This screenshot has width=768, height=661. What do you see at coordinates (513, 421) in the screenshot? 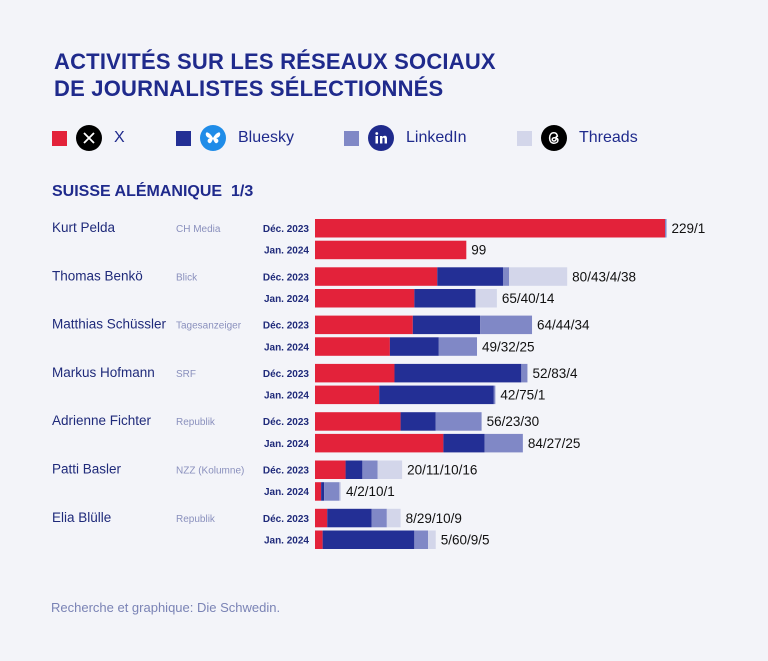
I see `bar-value-label: 56/23/30` at bounding box center [513, 421].